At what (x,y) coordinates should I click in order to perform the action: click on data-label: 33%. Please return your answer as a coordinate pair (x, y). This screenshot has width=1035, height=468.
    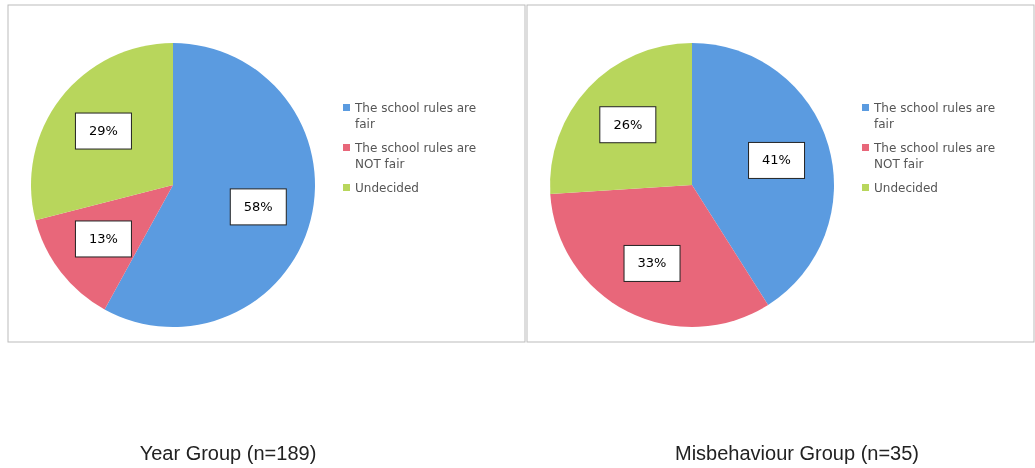
    Looking at the image, I should click on (652, 263).